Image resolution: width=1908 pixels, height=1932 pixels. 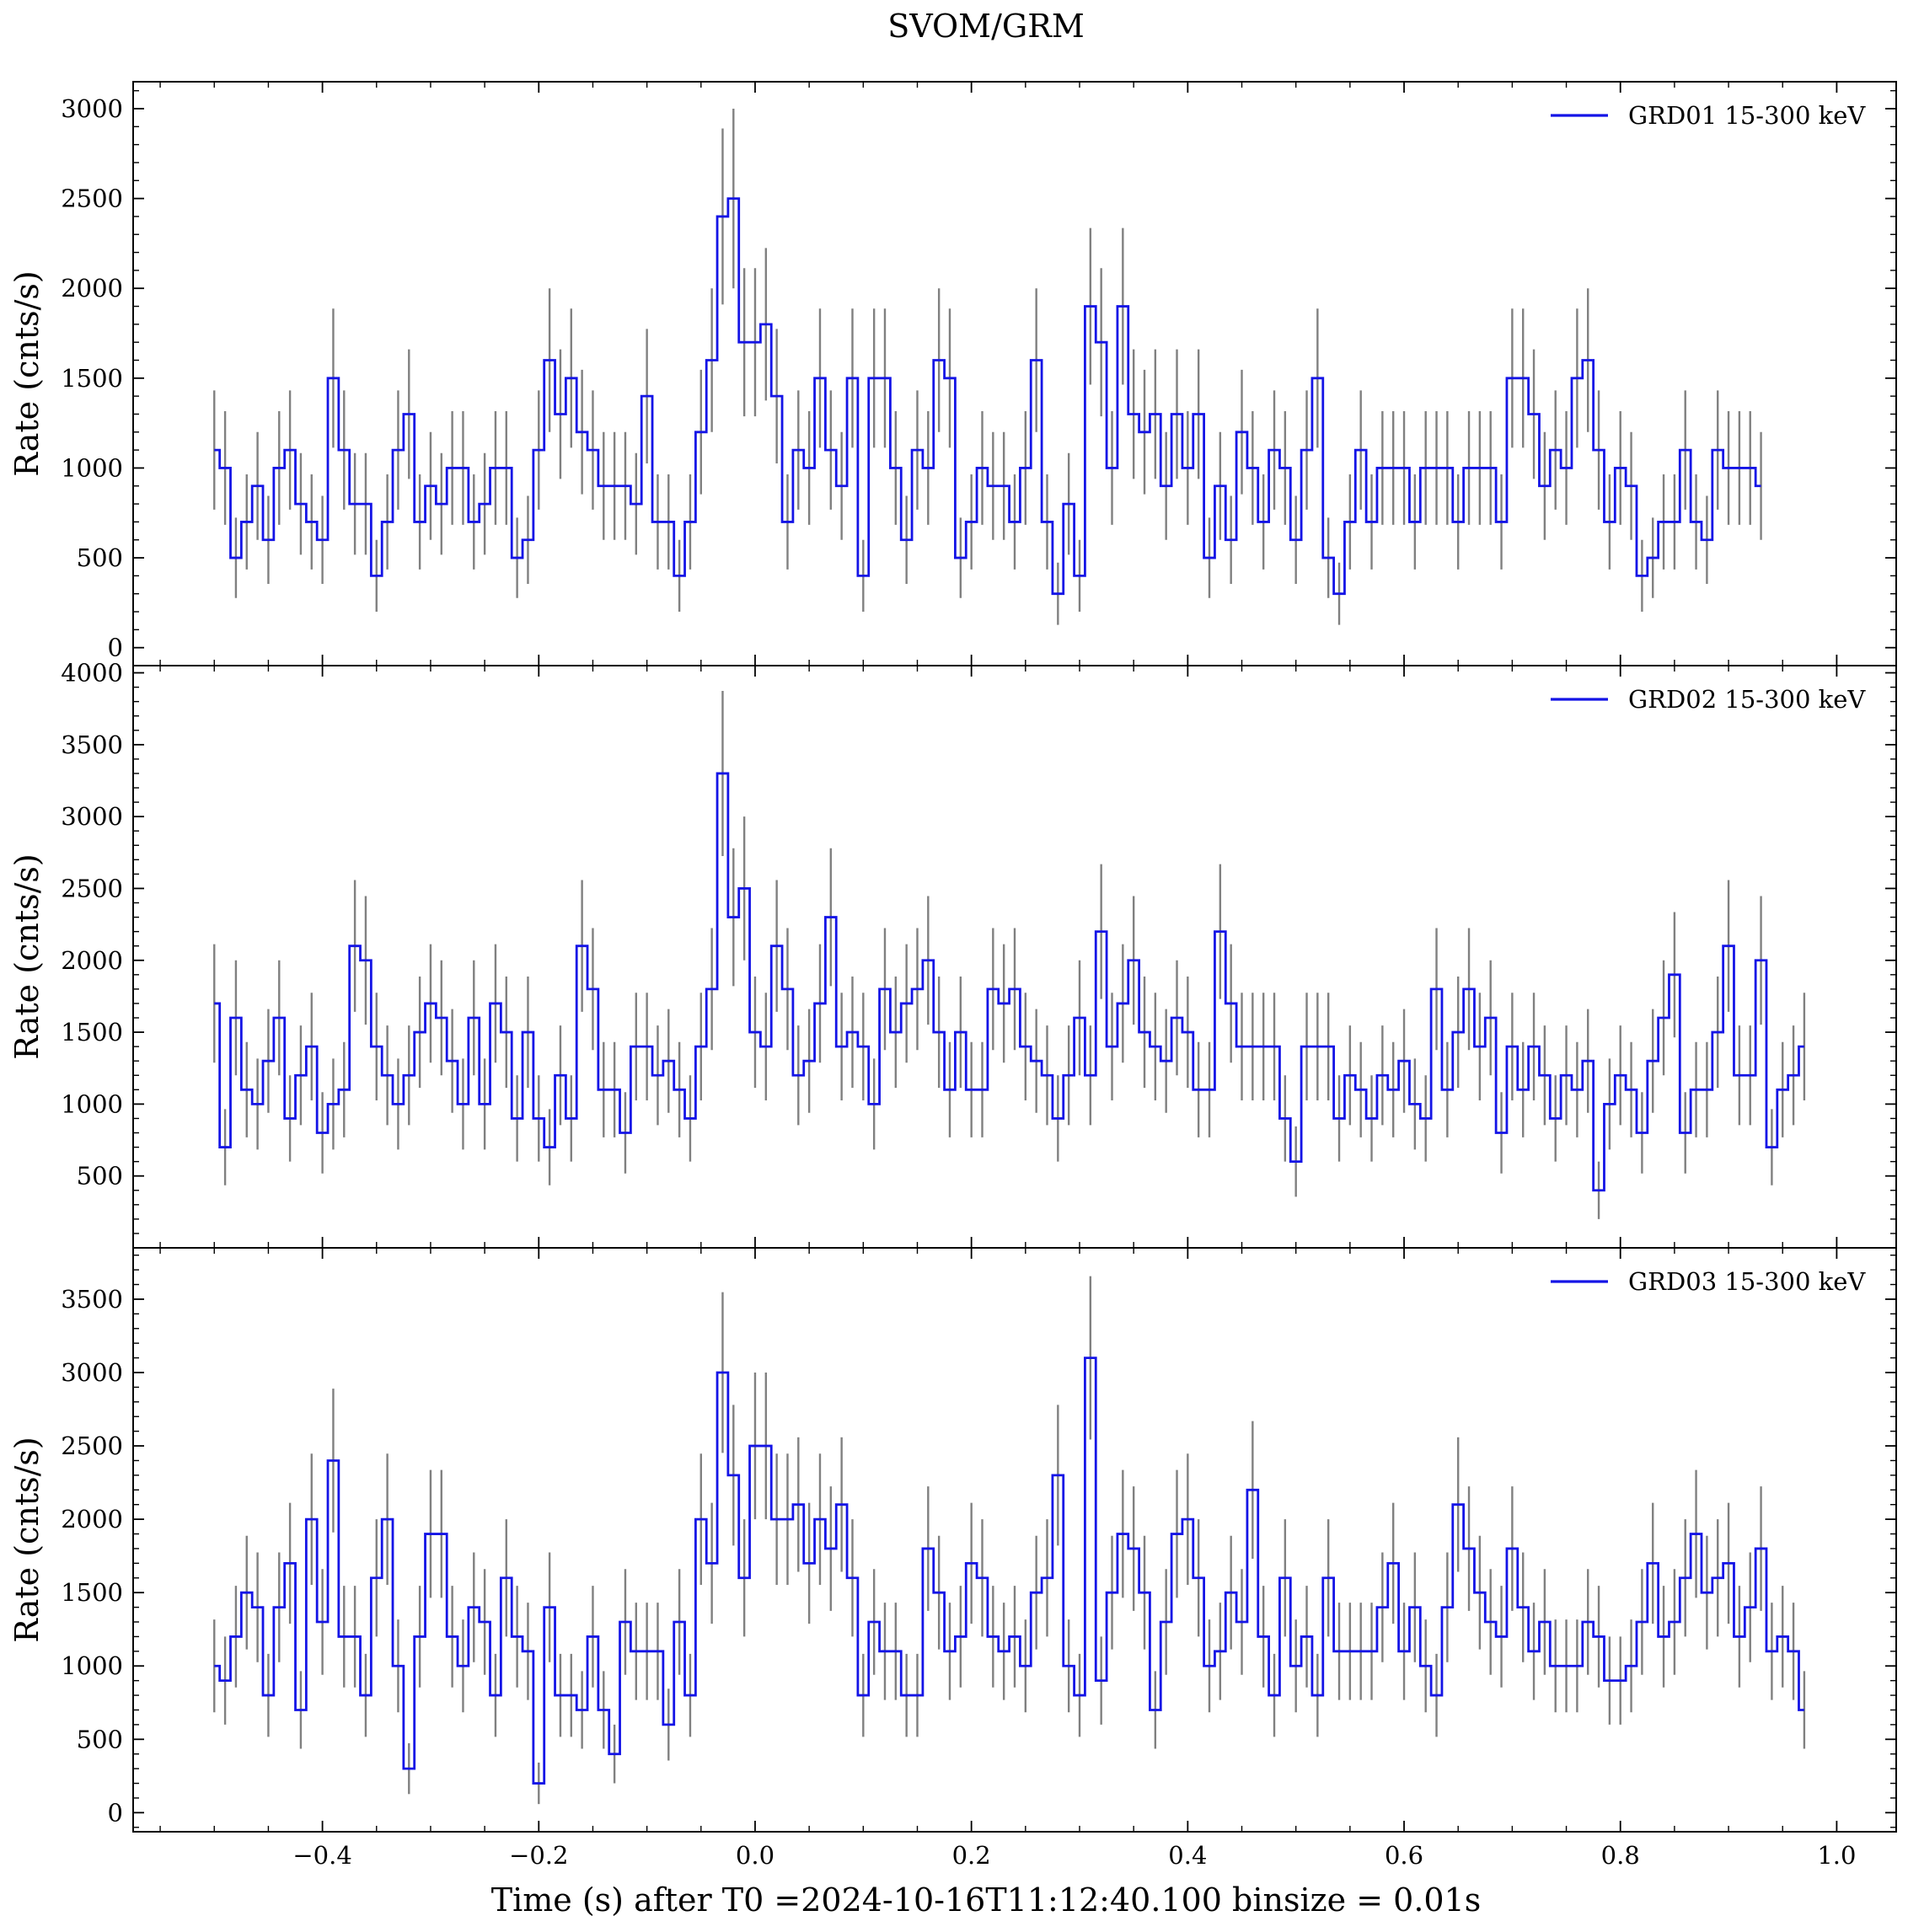 What do you see at coordinates (1747, 1281) in the screenshot?
I see `legend-label: GRD03 15-300 keV` at bounding box center [1747, 1281].